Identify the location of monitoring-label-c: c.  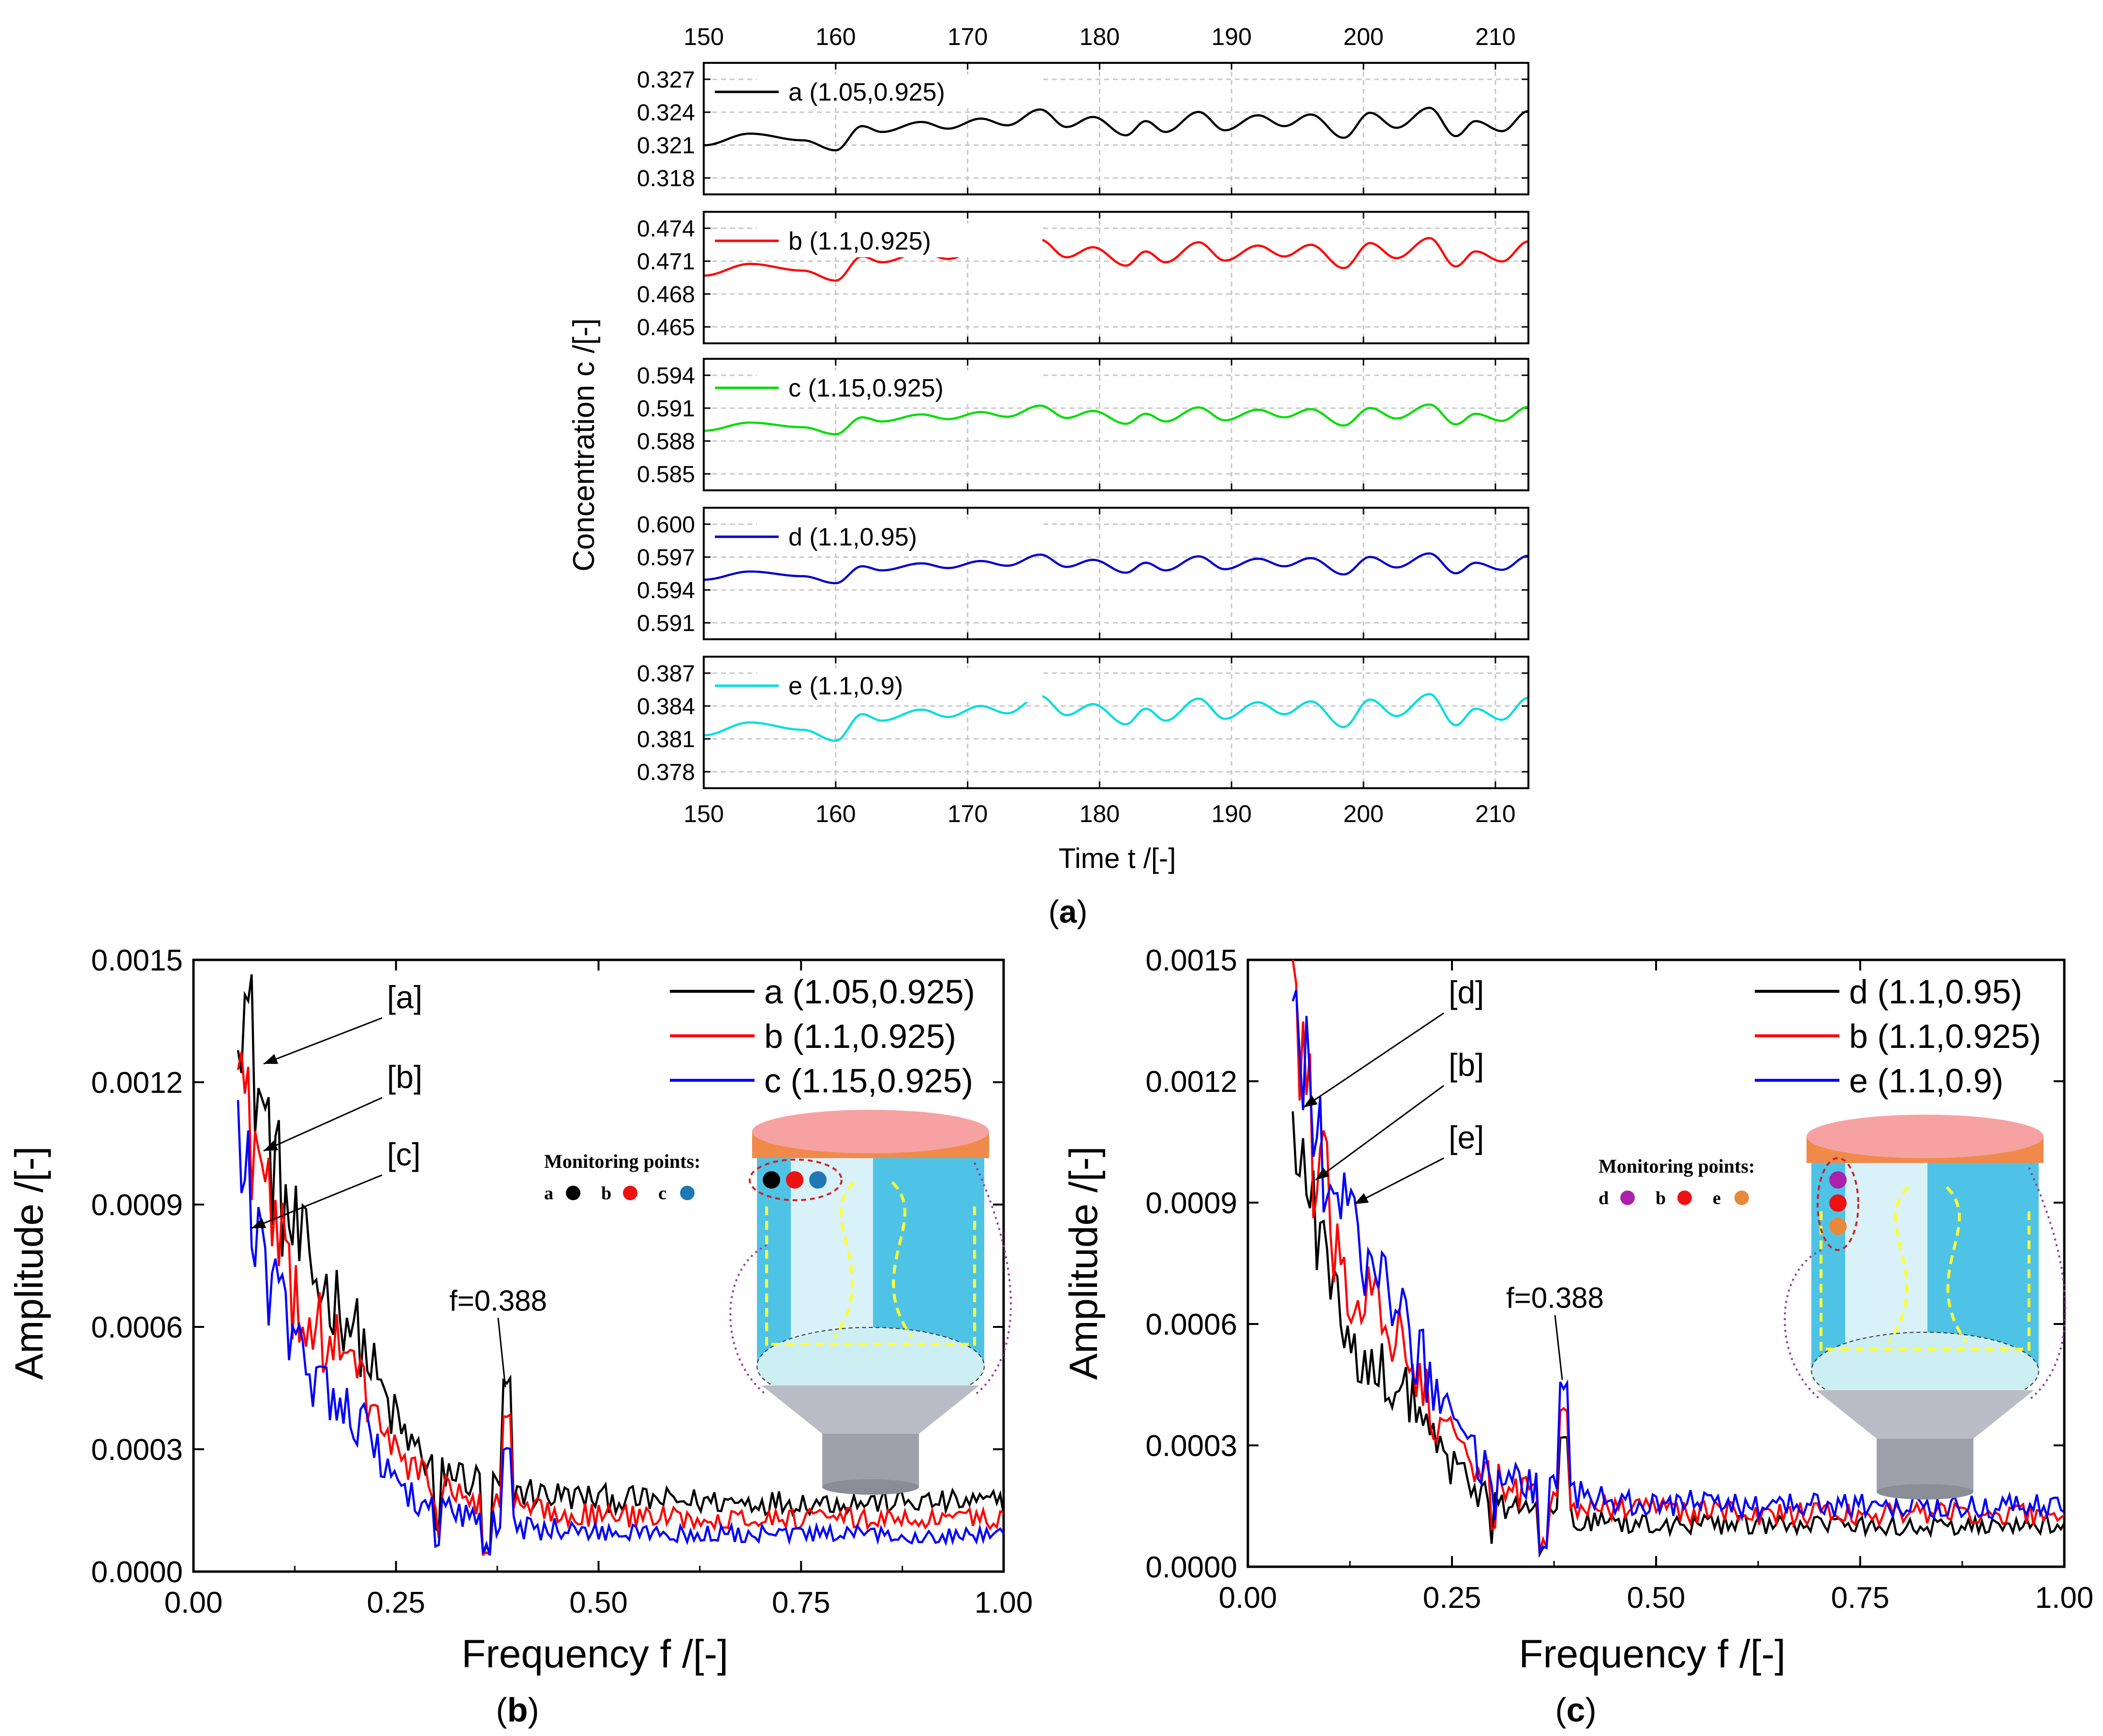
(662, 1193).